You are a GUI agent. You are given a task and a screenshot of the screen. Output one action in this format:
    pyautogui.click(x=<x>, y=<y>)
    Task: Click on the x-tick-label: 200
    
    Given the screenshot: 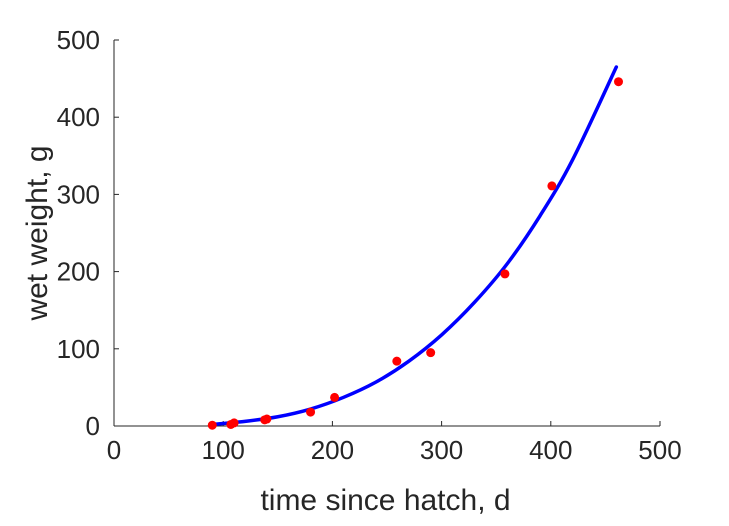 What is the action you would take?
    pyautogui.click(x=332, y=450)
    